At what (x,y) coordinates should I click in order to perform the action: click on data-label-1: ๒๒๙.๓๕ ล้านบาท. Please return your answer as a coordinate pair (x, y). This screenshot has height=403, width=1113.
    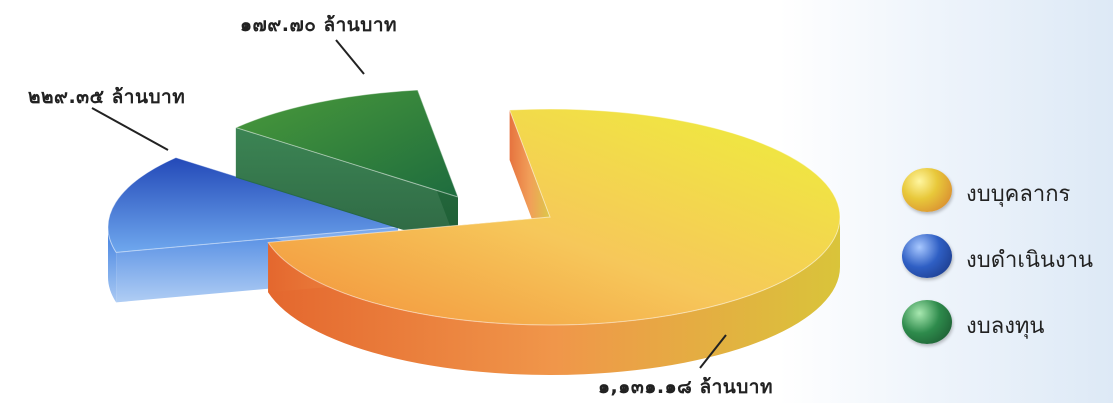
    Looking at the image, I should click on (107, 97).